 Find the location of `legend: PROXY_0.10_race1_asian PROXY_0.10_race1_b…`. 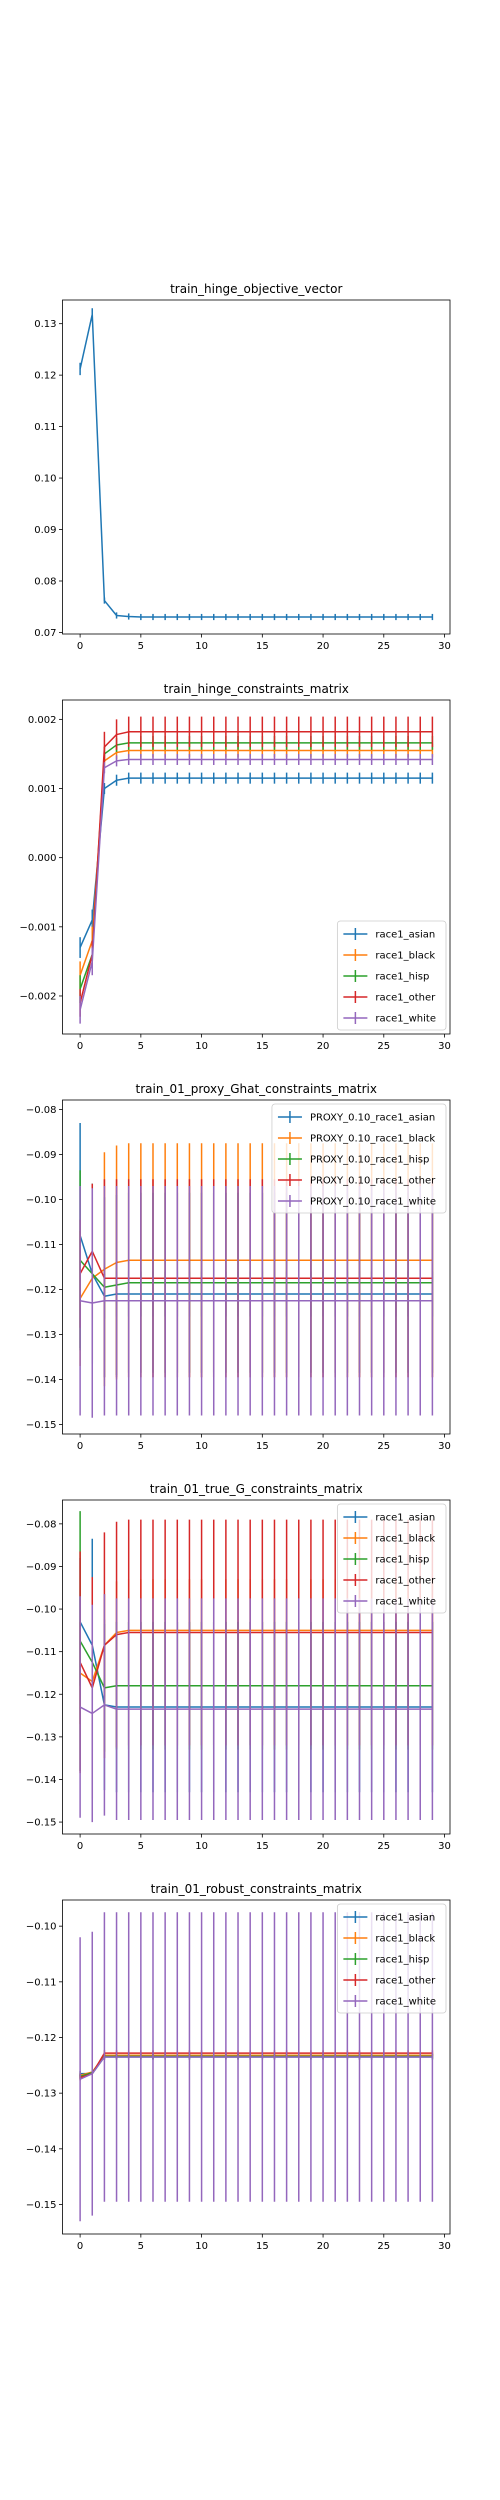

legend: PROXY_0.10_race1_asian PROXY_0.10_race1_b… is located at coordinates (359, 1158).